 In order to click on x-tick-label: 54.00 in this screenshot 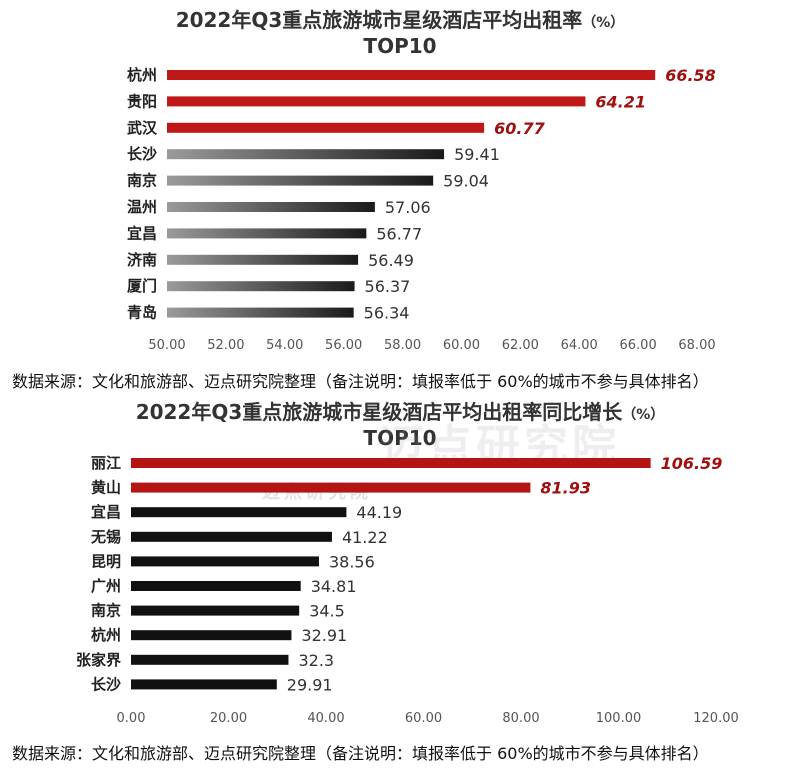, I will do `click(284, 345)`.